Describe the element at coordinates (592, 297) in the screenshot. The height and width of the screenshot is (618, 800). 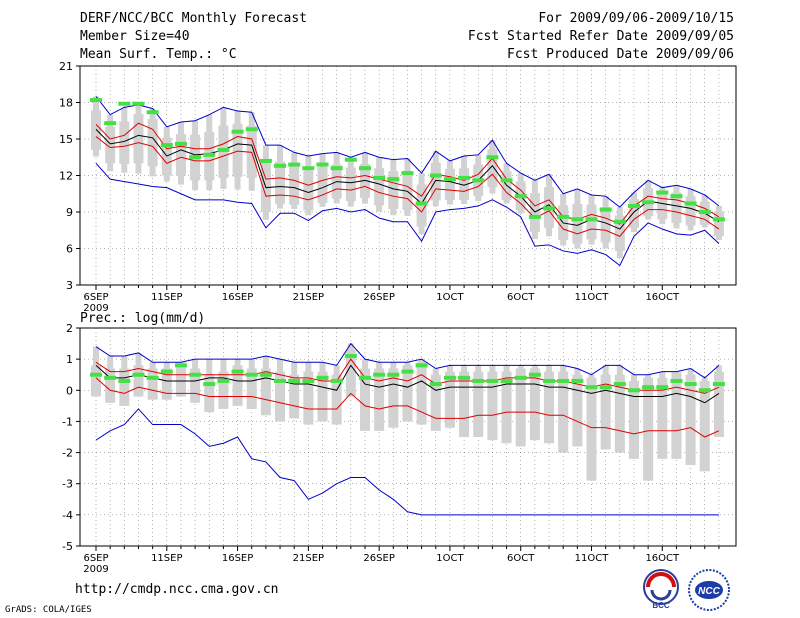
I see `x-tick-label: 11OCT` at that location.